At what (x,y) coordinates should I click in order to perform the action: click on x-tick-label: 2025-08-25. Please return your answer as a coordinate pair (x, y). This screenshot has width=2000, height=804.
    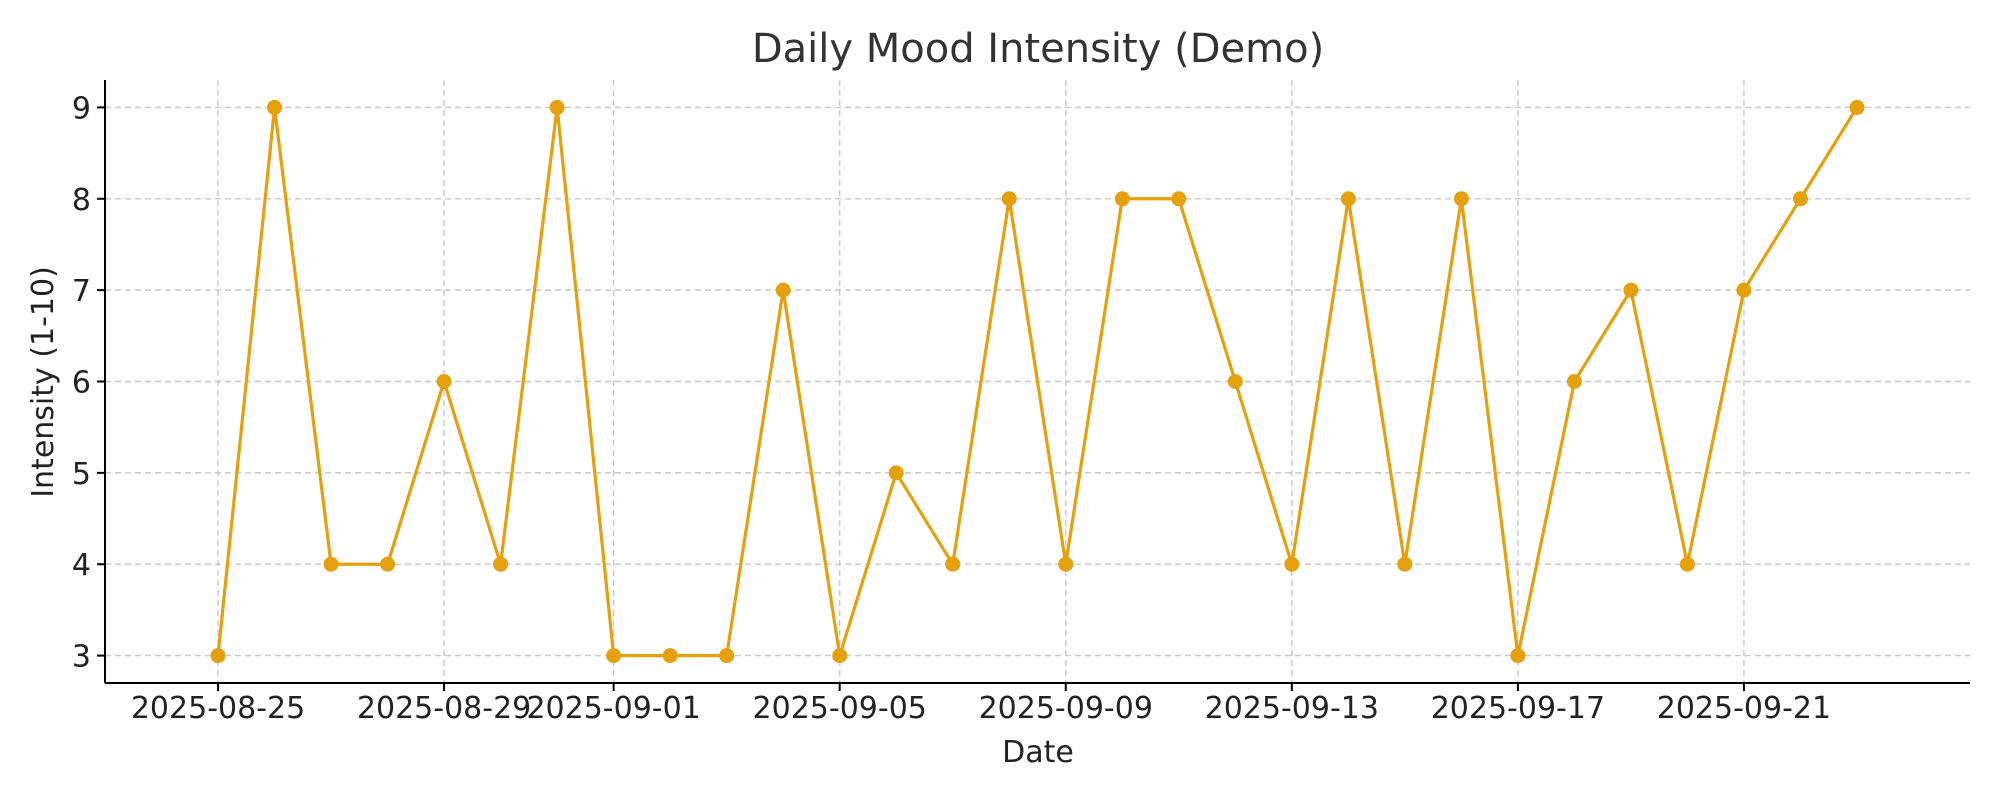
    Looking at the image, I should click on (218, 708).